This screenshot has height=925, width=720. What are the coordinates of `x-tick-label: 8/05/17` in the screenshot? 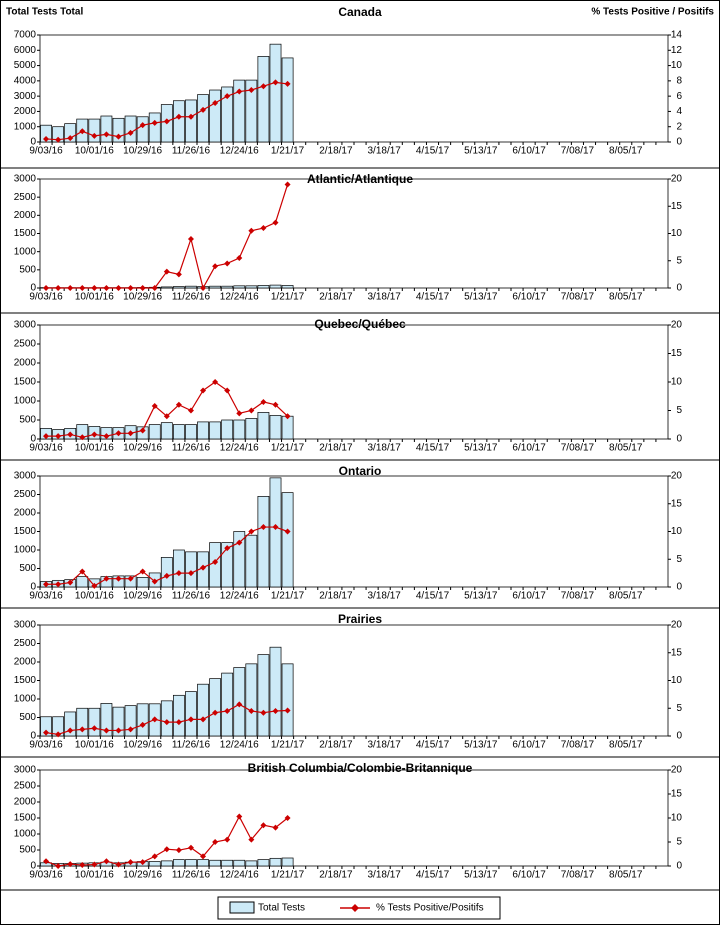 It's located at (626, 596).